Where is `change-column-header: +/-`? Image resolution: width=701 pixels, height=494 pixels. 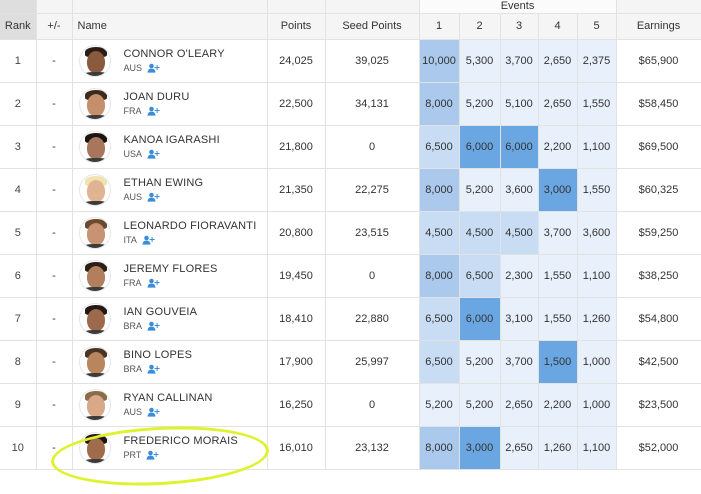
change-column-header: +/- is located at coordinates (54, 26).